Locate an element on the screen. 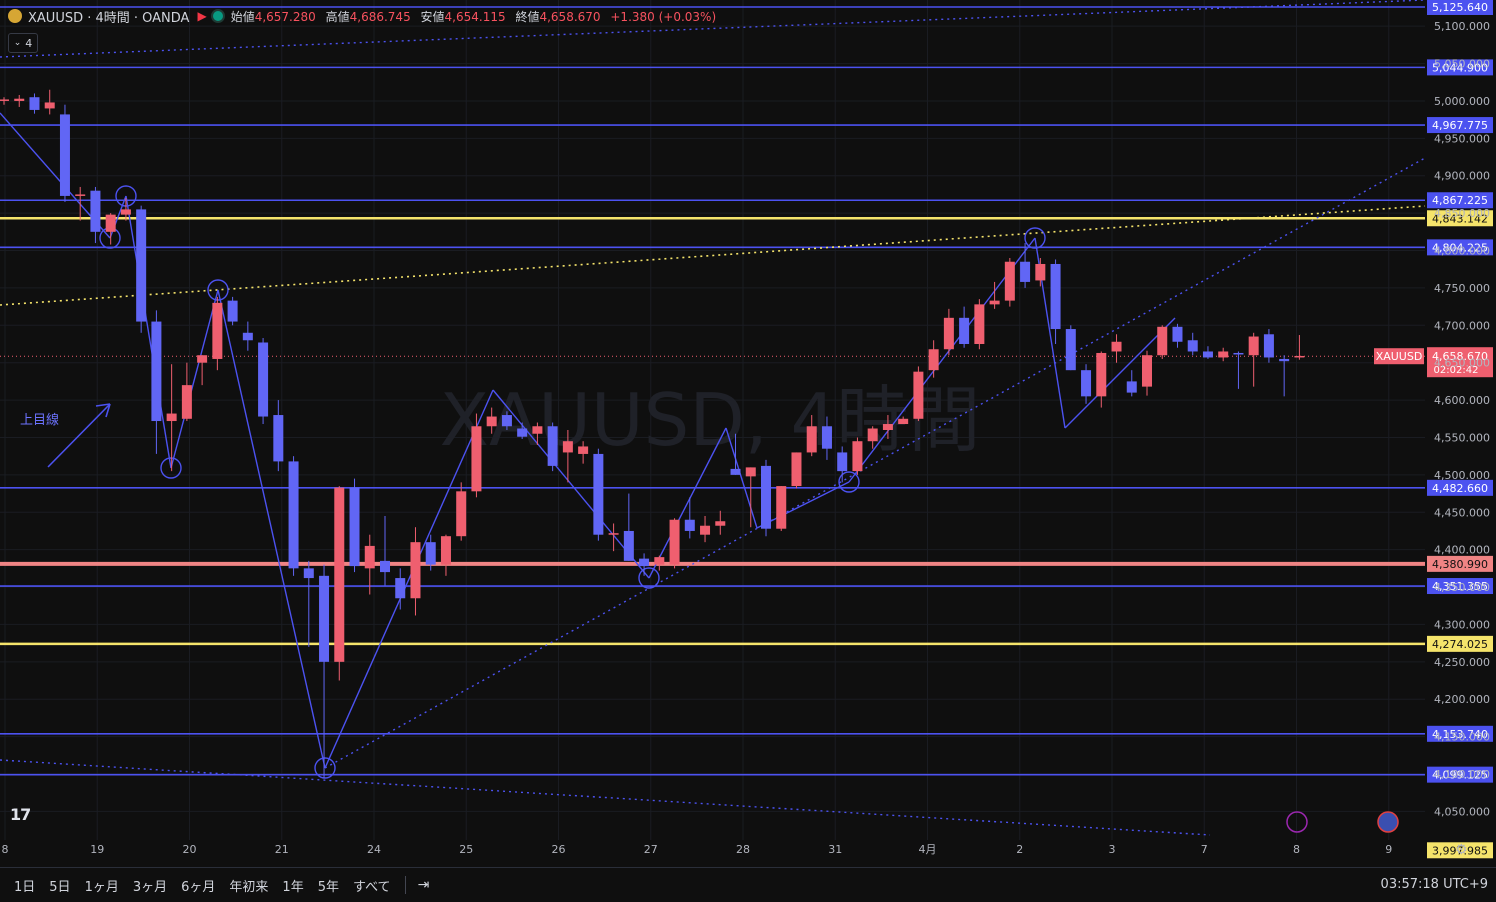 The image size is (1496, 902). level-price-label: 4,804.225 is located at coordinates (1460, 247).